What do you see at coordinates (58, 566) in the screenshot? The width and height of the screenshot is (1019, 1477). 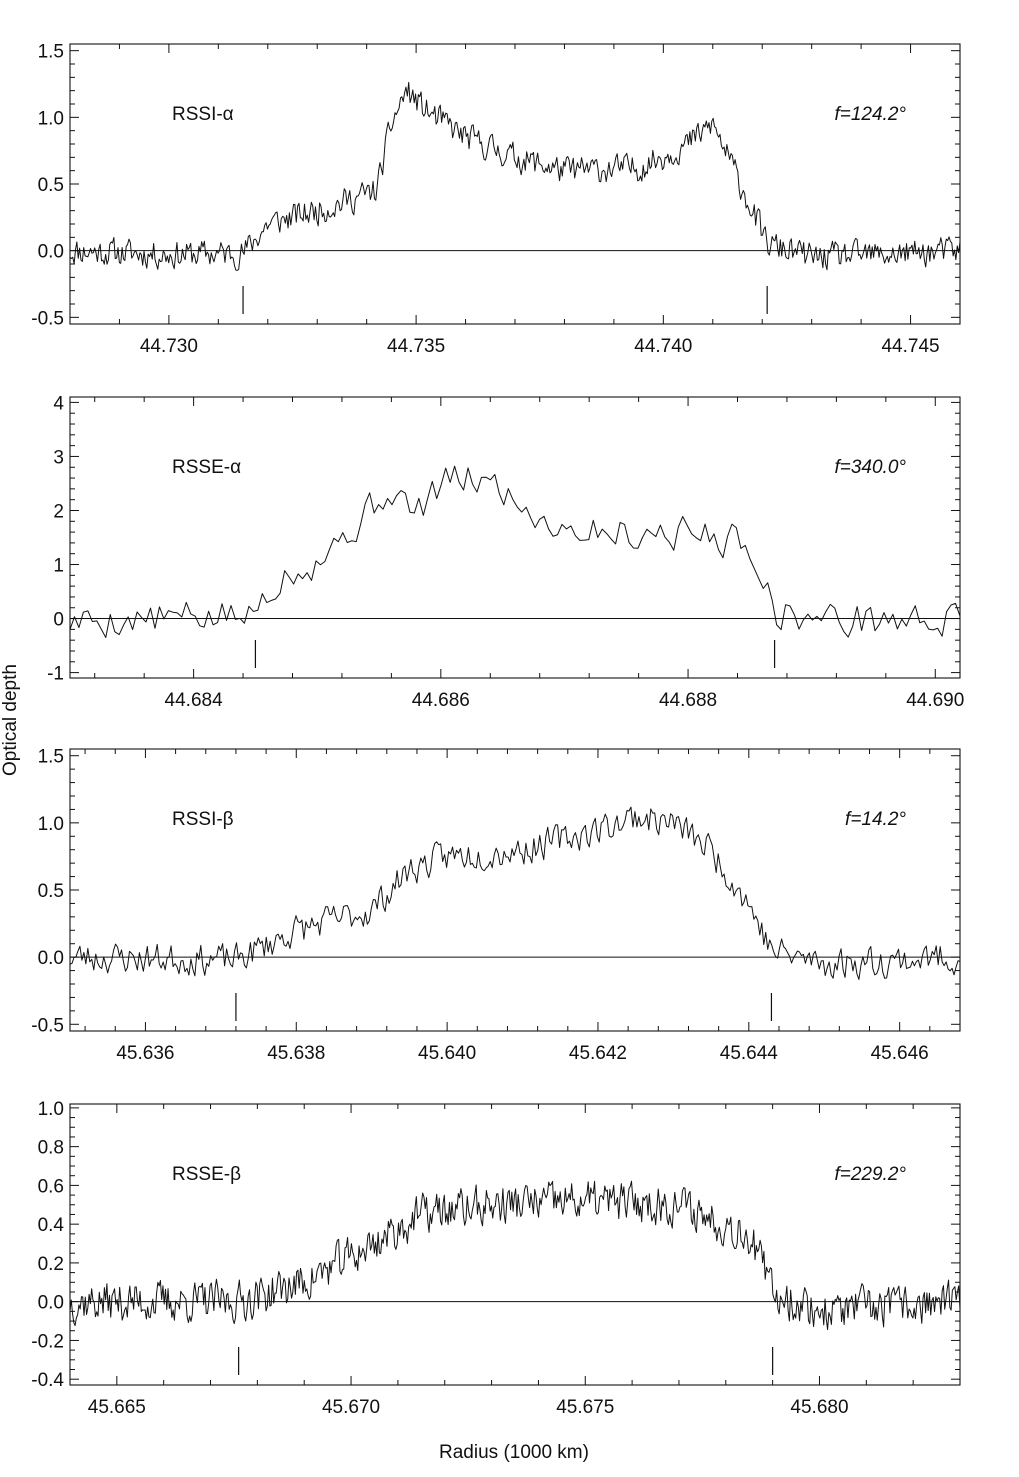 I see `y-tick-label: 1` at bounding box center [58, 566].